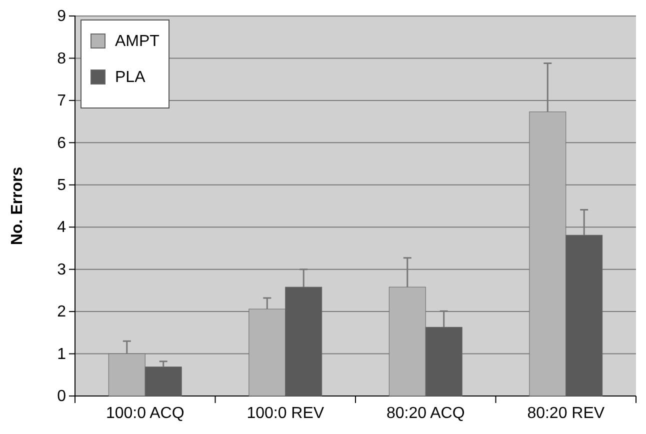 Image resolution: width=646 pixels, height=434 pixels. What do you see at coordinates (285, 413) in the screenshot?
I see `x-tick-label: 100:0 REV` at bounding box center [285, 413].